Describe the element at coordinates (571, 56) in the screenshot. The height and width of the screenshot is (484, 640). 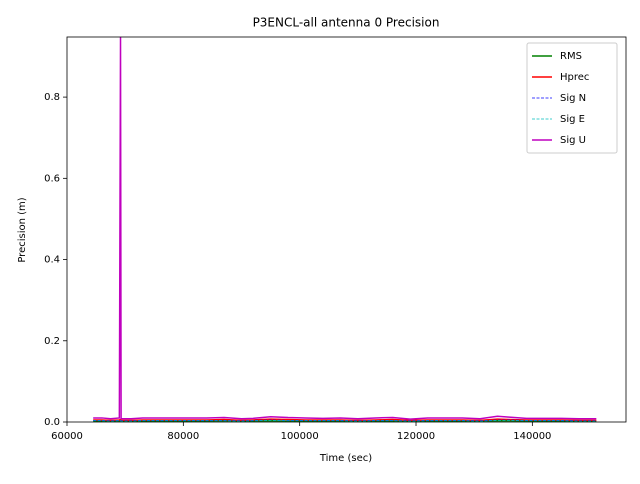
I see `legend-label: RMS` at that location.